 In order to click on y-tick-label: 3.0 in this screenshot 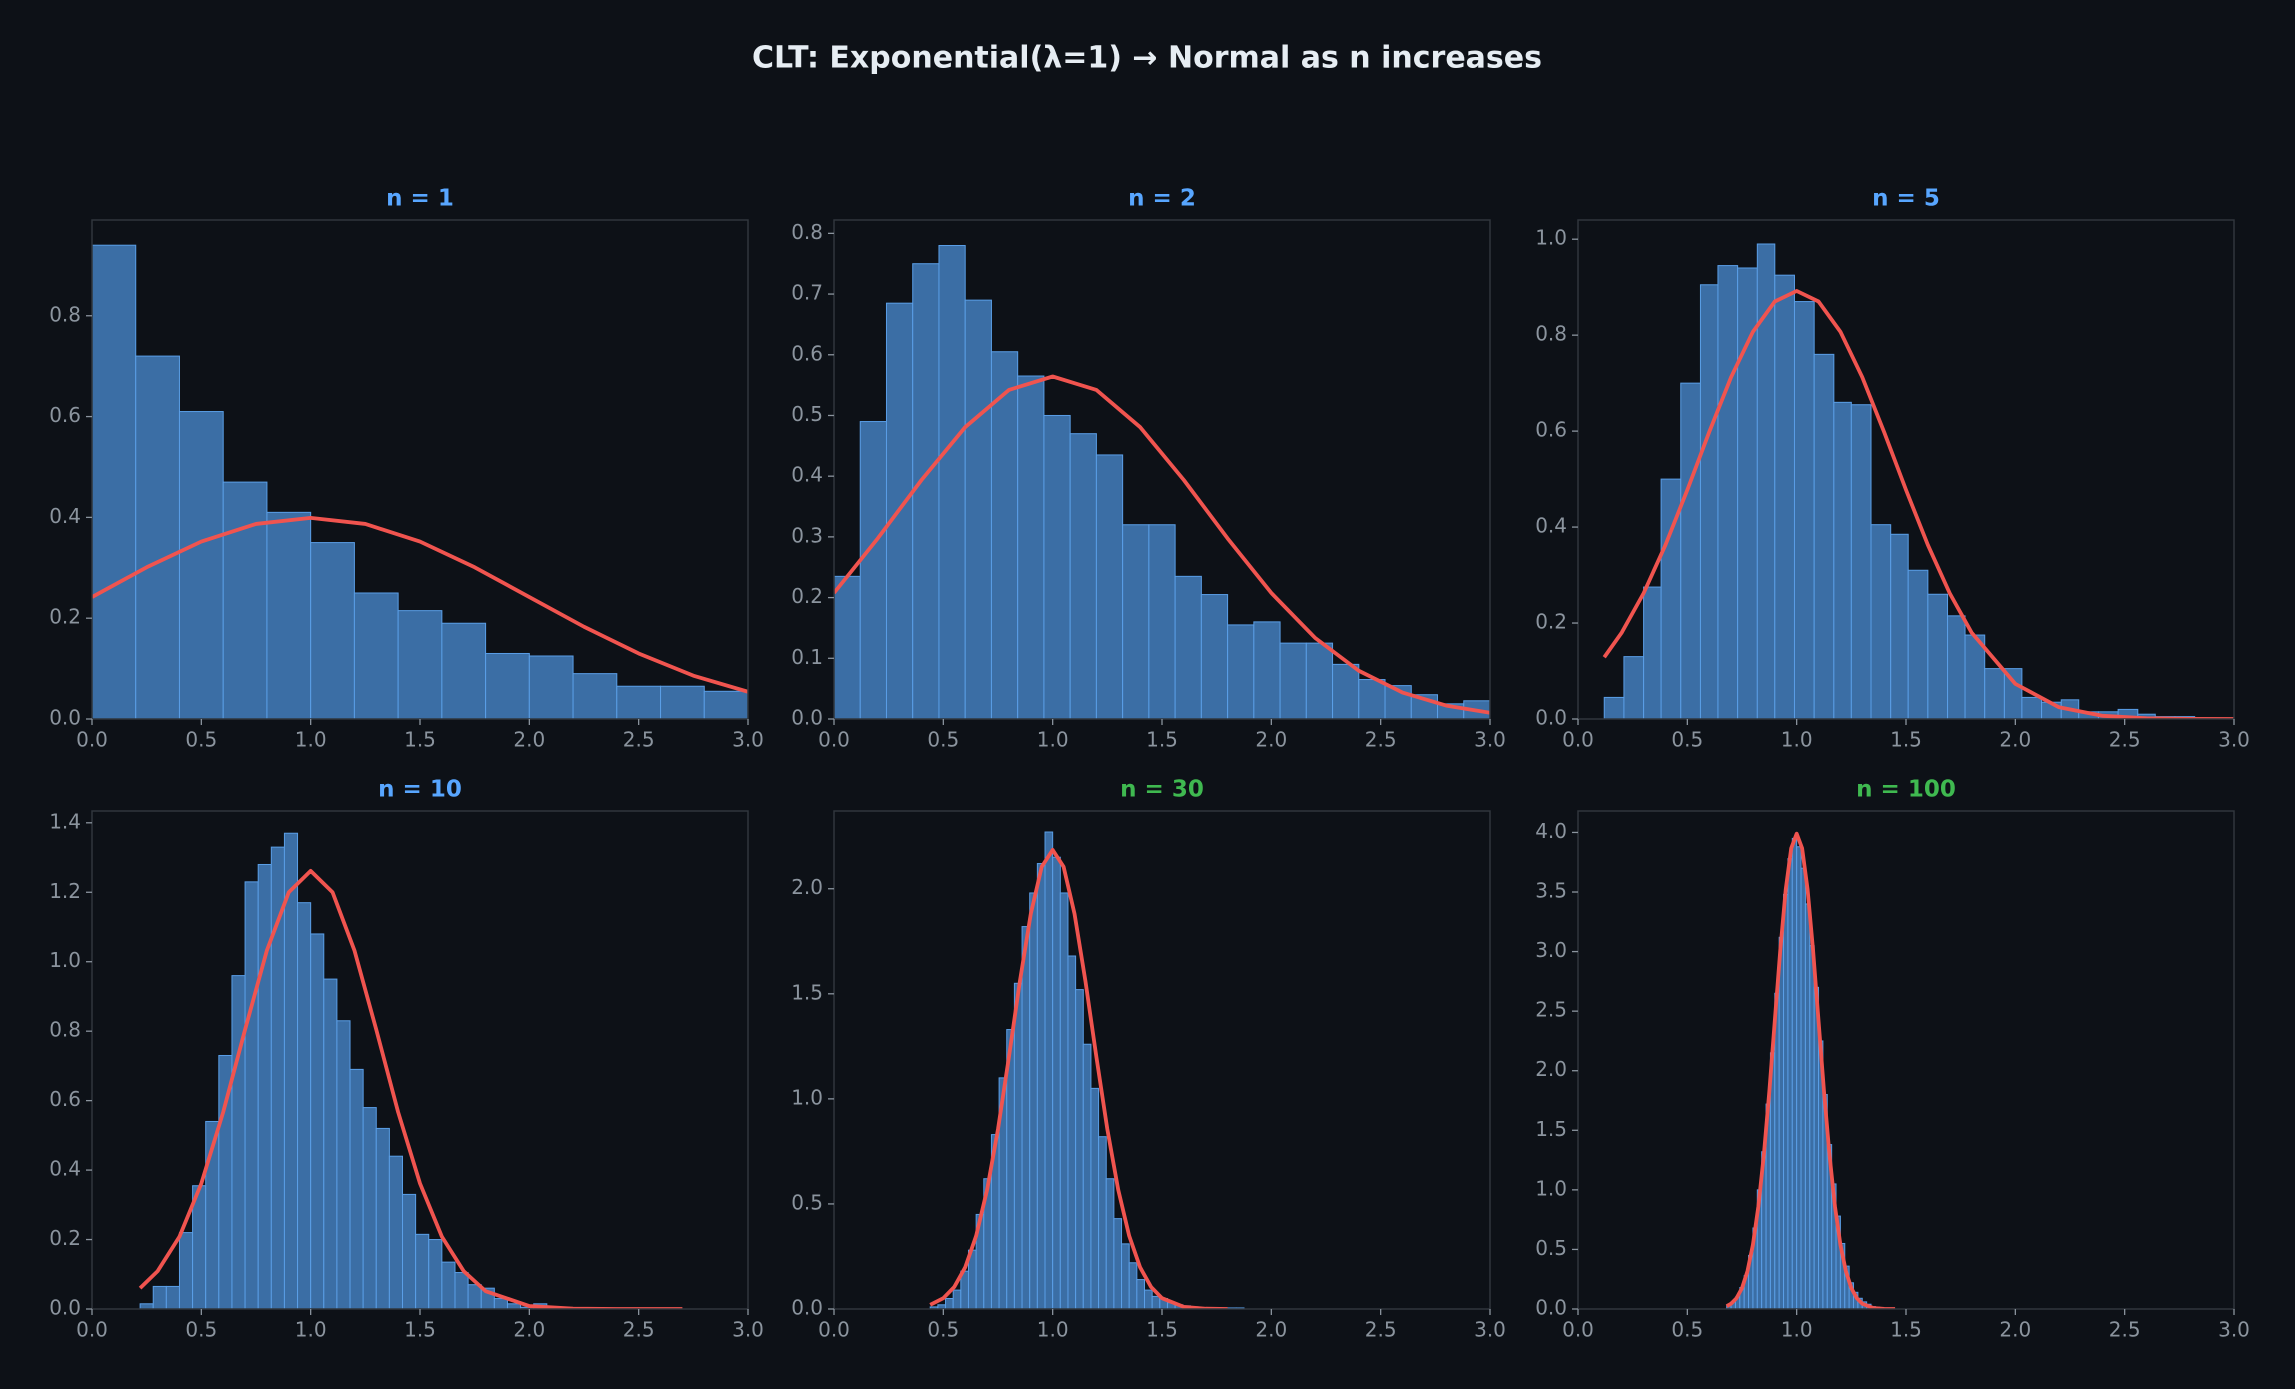, I will do `click(1551, 950)`.